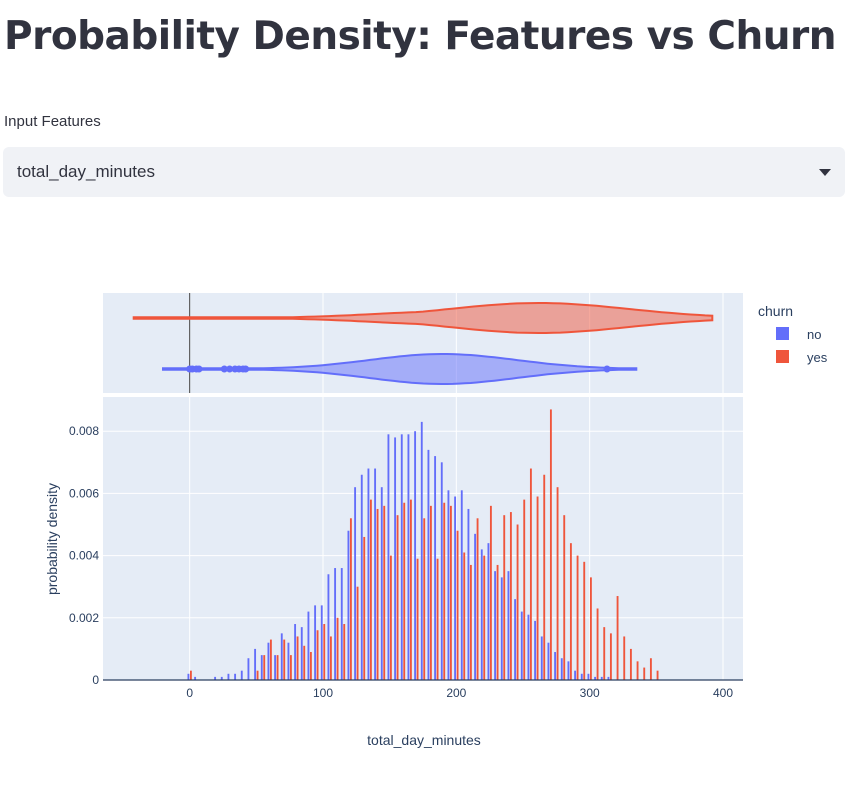 The image size is (845, 803). I want to click on legend-label-no: no, so click(814, 334).